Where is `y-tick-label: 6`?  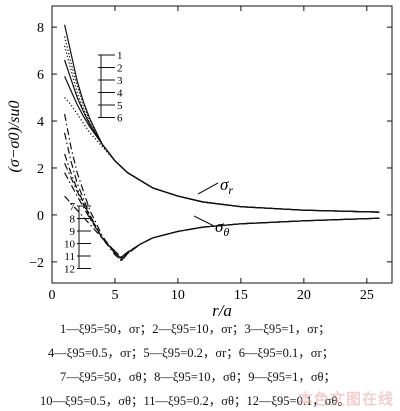 y-tick-label: 6 is located at coordinates (40, 75).